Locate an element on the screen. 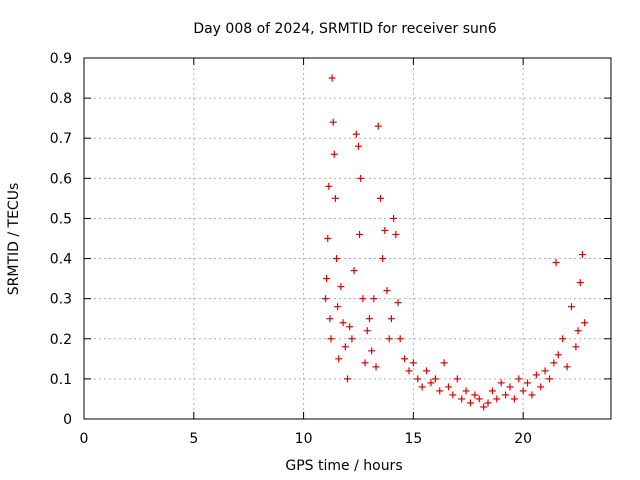 This screenshot has width=640, height=480. y-tick-label: 0 is located at coordinates (67, 420).